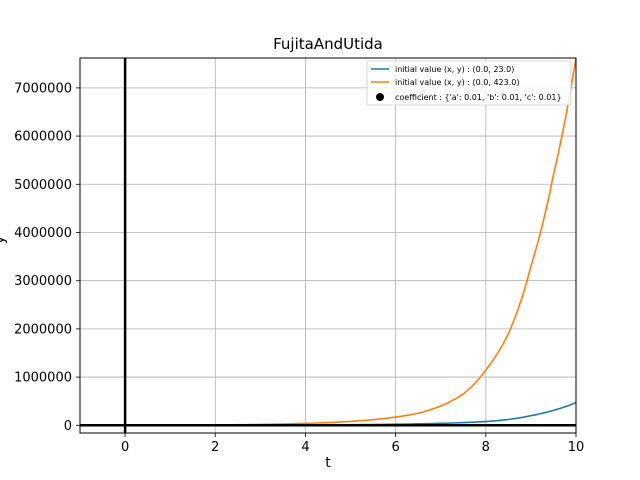 The height and width of the screenshot is (480, 640). What do you see at coordinates (43, 281) in the screenshot?
I see `y-tick-label: 3000000` at bounding box center [43, 281].